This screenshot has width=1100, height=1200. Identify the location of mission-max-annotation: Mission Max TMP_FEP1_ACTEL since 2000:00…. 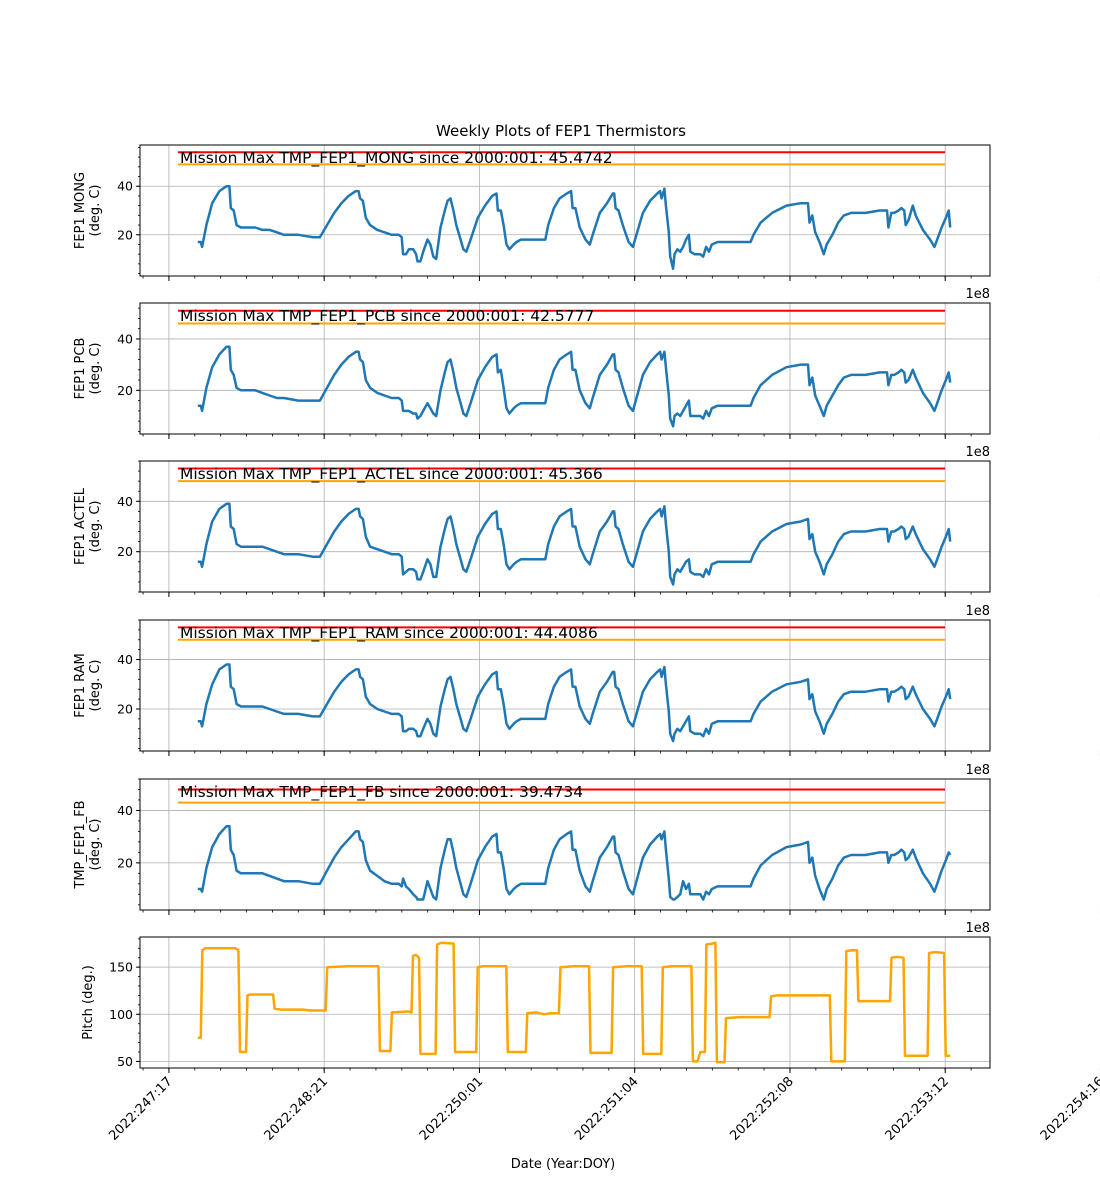
(391, 474).